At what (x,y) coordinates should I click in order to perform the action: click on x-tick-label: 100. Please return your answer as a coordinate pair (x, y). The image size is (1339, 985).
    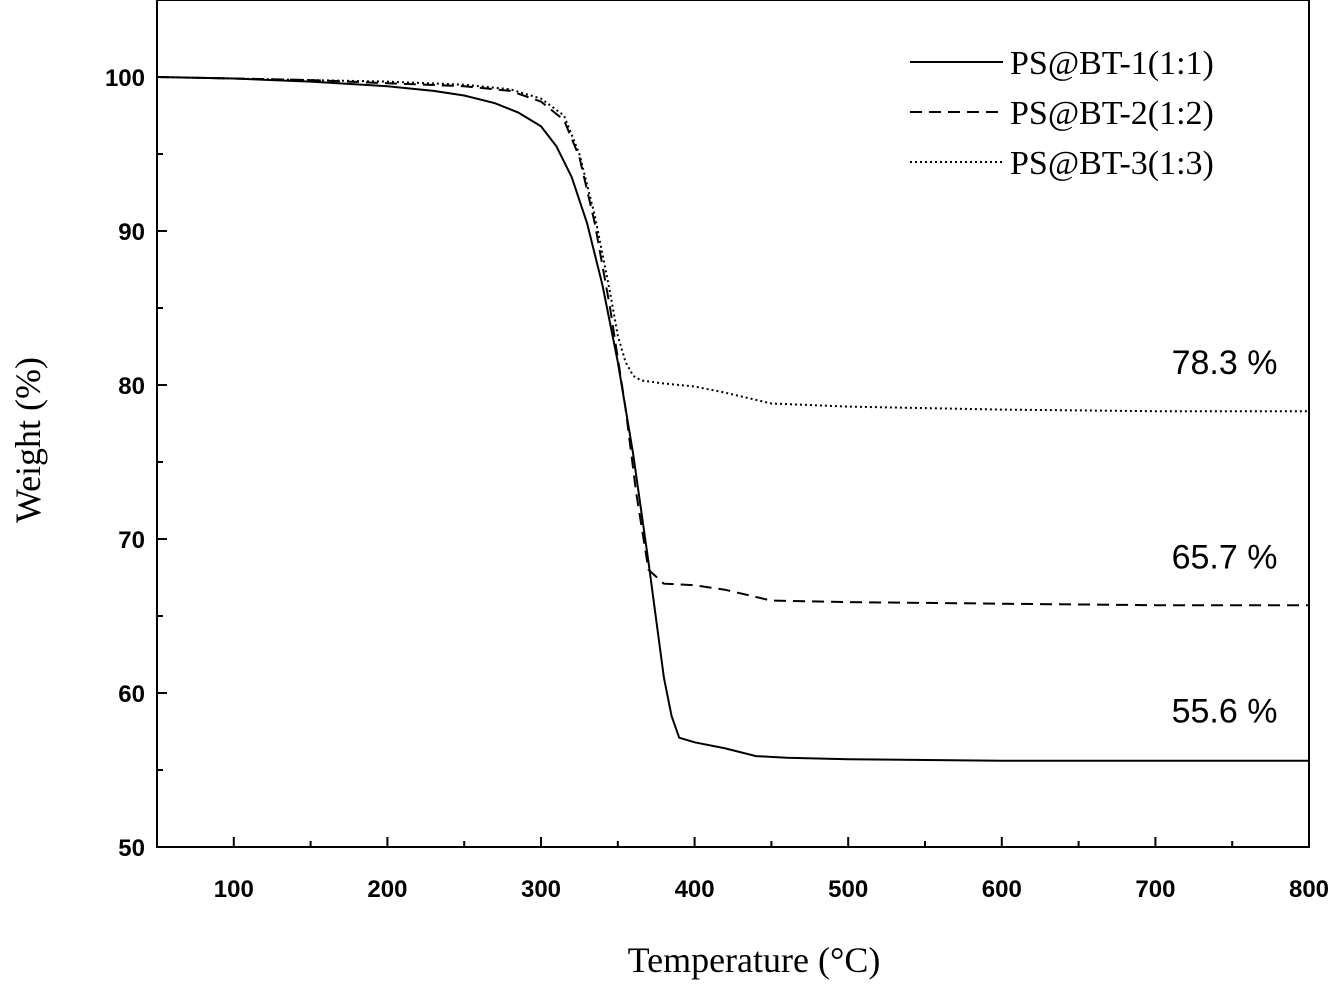
    Looking at the image, I should click on (234, 889).